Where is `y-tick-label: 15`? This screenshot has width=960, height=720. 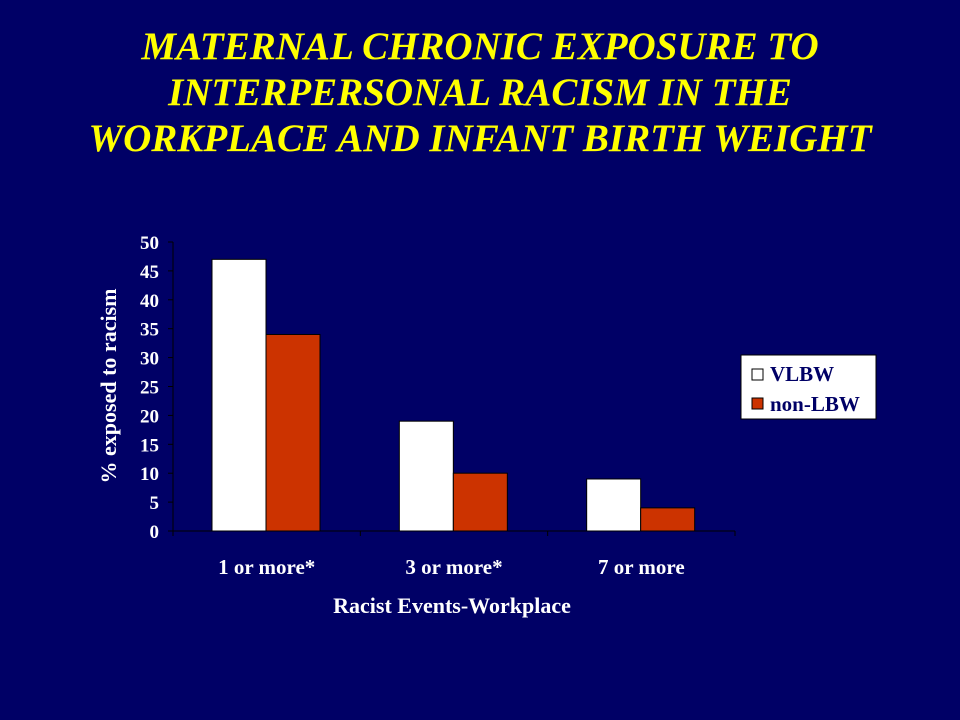 y-tick-label: 15 is located at coordinates (149, 445).